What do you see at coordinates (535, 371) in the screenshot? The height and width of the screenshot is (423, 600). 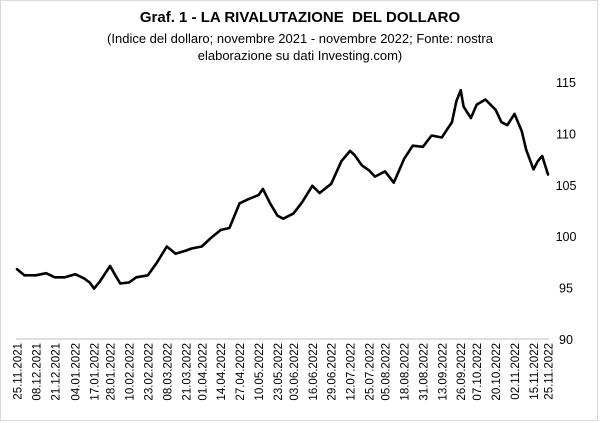 I see `x-tick-label: 15.11.2022` at bounding box center [535, 371].